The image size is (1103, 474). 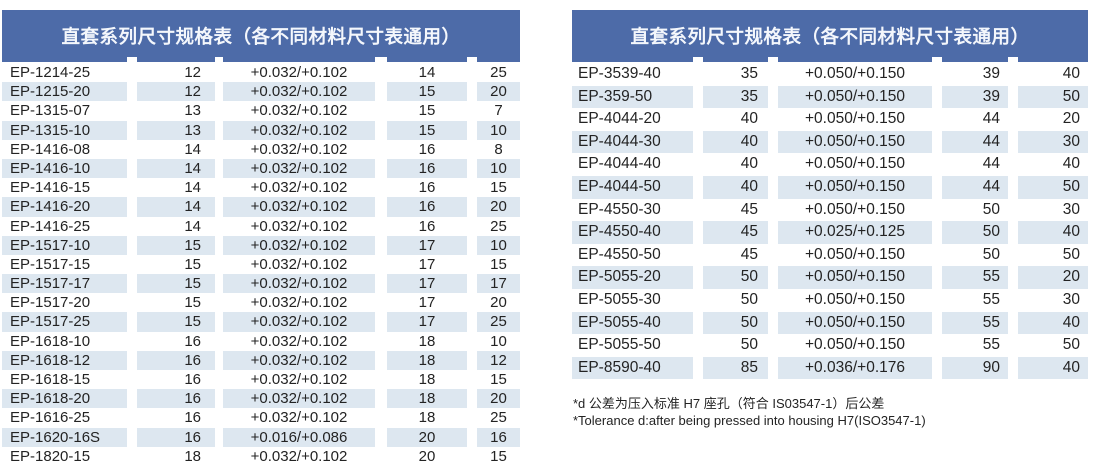 What do you see at coordinates (64, 207) in the screenshot?
I see `cell-model: EP-1416-20` at bounding box center [64, 207].